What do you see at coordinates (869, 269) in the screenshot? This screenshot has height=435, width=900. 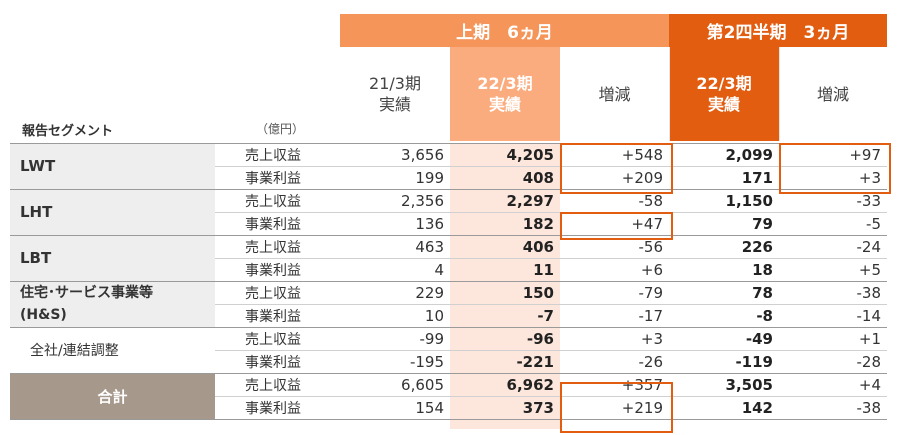 I see `table-cell: +5` at bounding box center [869, 269].